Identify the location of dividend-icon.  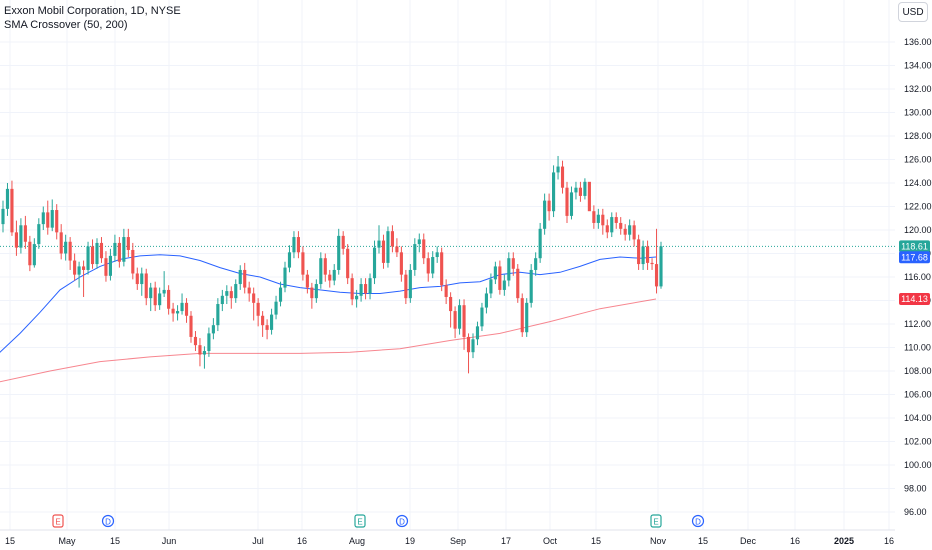
(108, 521).